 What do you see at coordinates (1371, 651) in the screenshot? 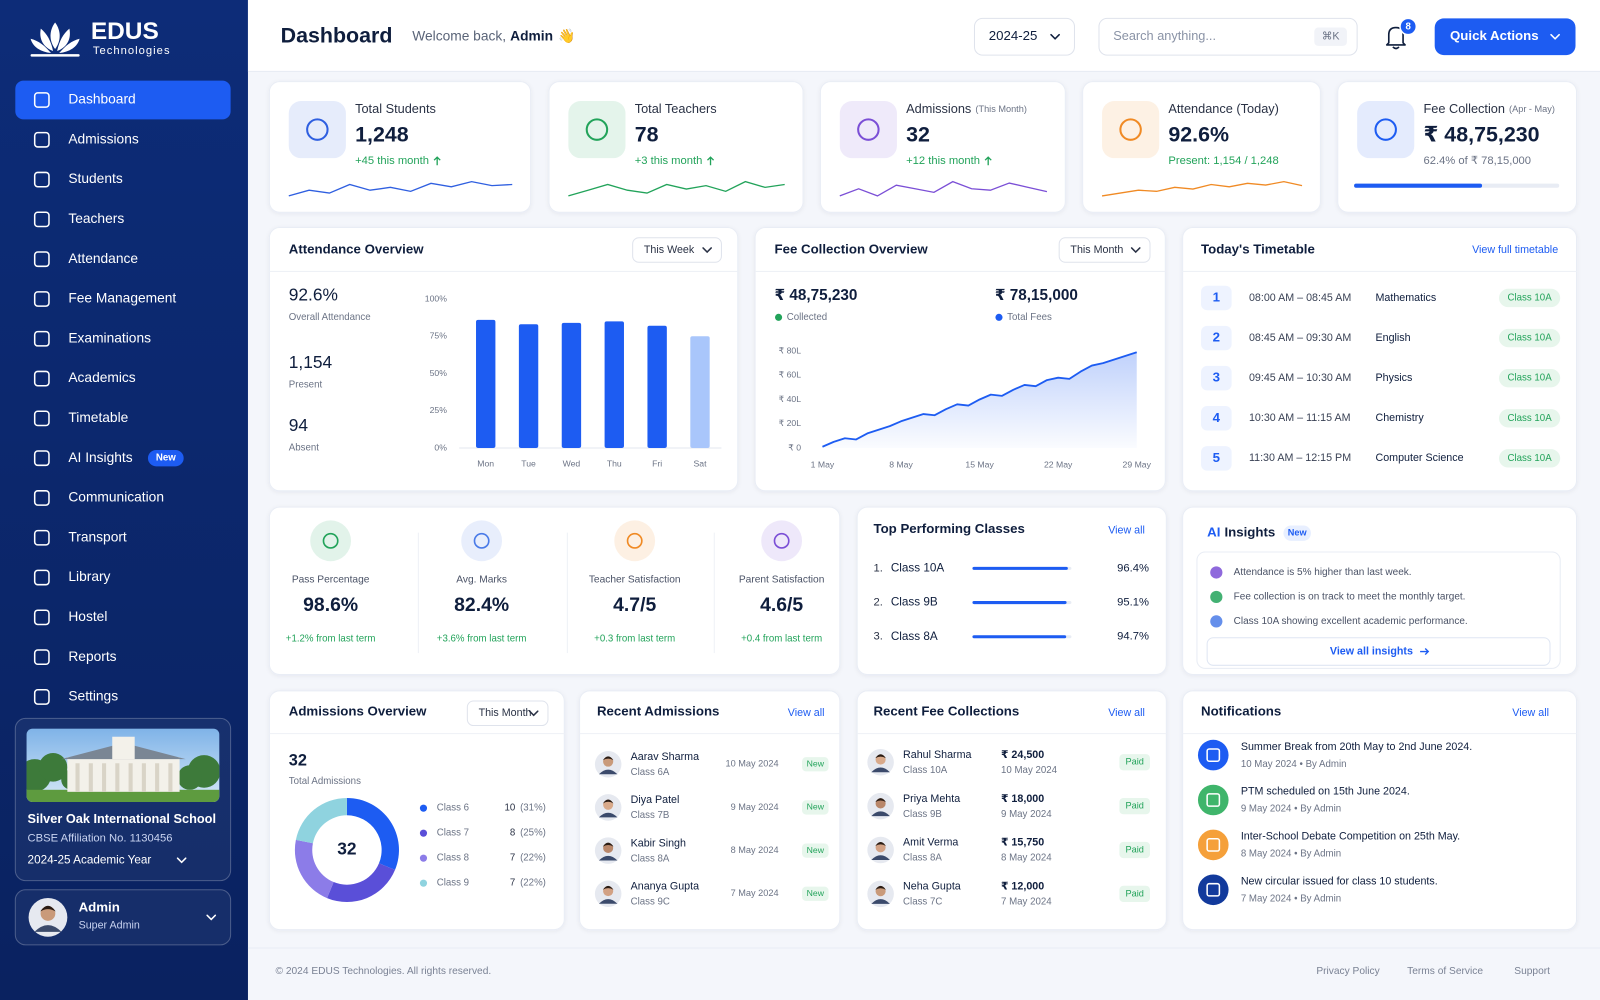
I see `insights-link: View all insights` at bounding box center [1371, 651].